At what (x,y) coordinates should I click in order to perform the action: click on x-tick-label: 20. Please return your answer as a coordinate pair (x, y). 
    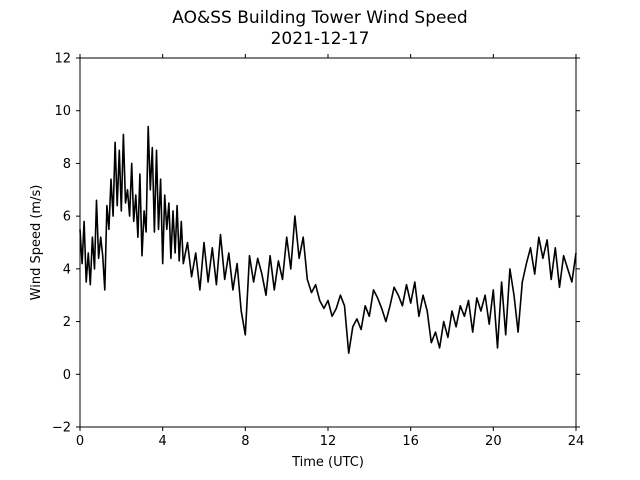
    Looking at the image, I should click on (493, 441).